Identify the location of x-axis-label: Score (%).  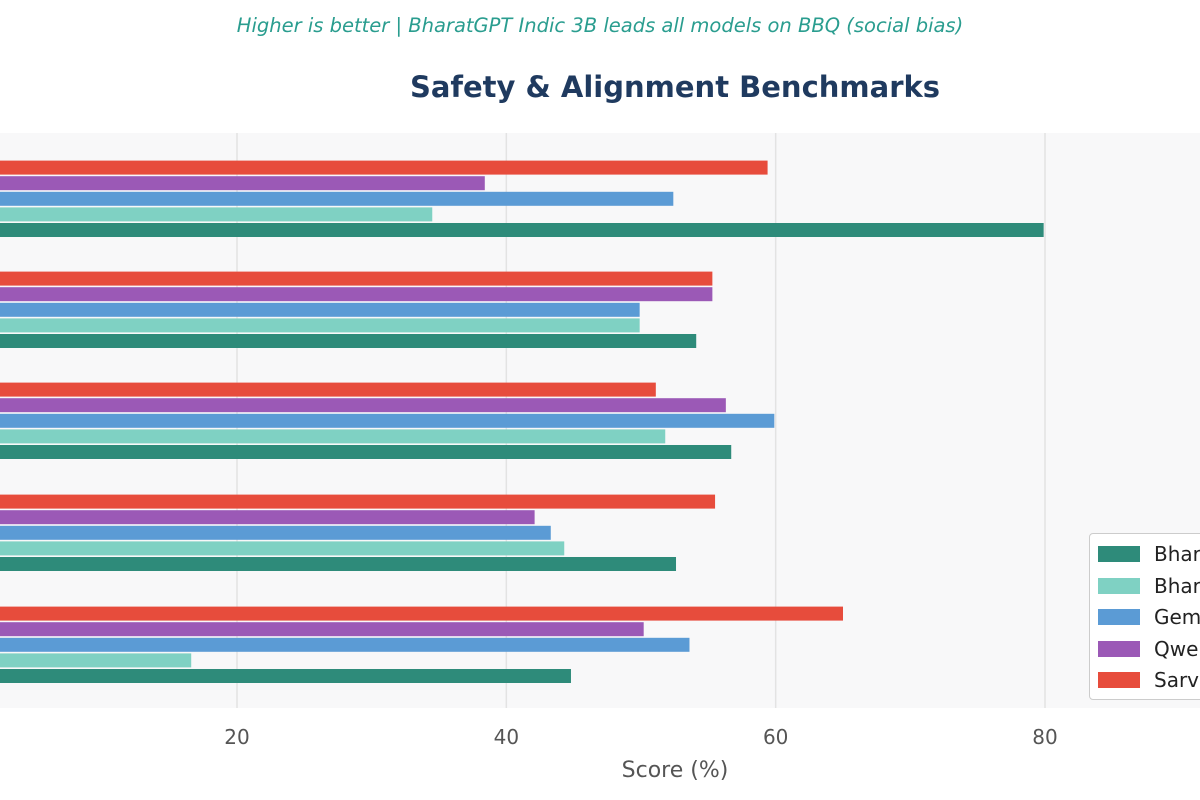
(675, 770).